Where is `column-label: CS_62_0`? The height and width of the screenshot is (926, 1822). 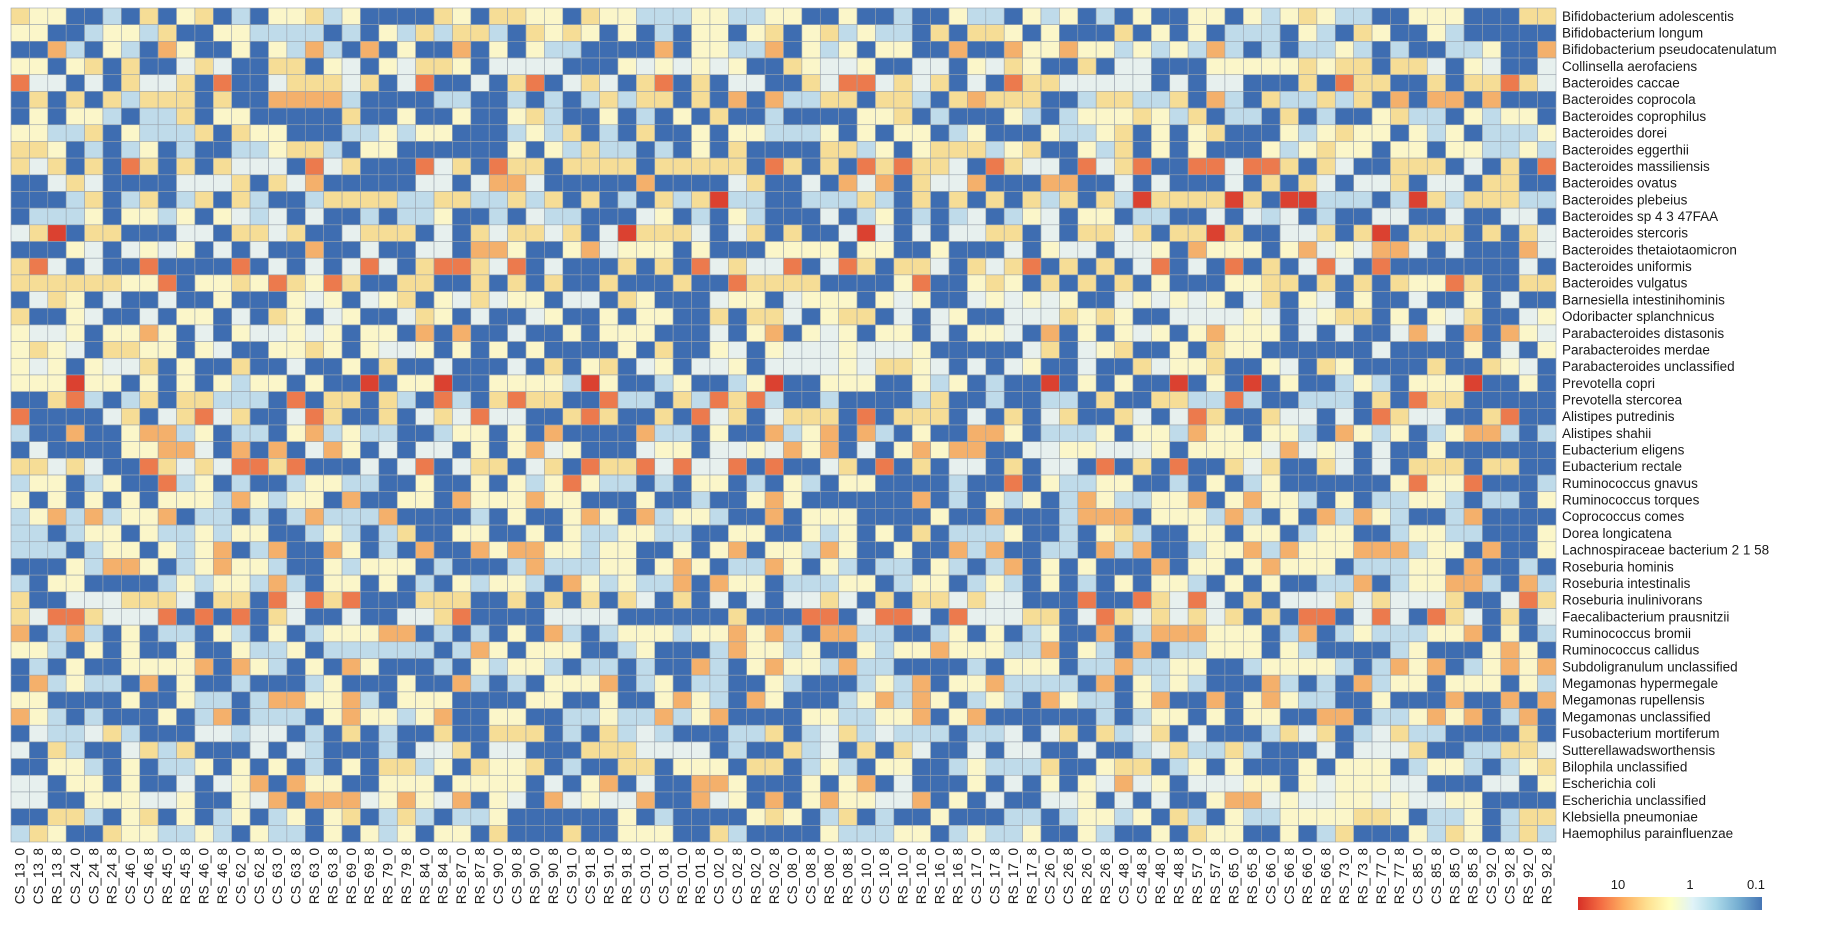
column-label: CS_62_0 is located at coordinates (240, 876).